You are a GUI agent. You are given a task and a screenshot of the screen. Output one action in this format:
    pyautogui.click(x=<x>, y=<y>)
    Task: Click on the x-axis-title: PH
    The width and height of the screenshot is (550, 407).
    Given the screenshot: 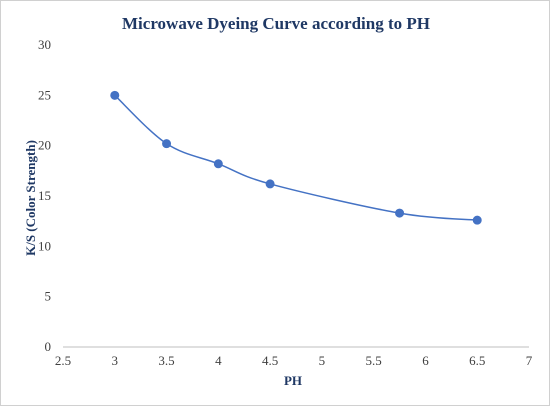 What is the action you would take?
    pyautogui.click(x=293, y=380)
    